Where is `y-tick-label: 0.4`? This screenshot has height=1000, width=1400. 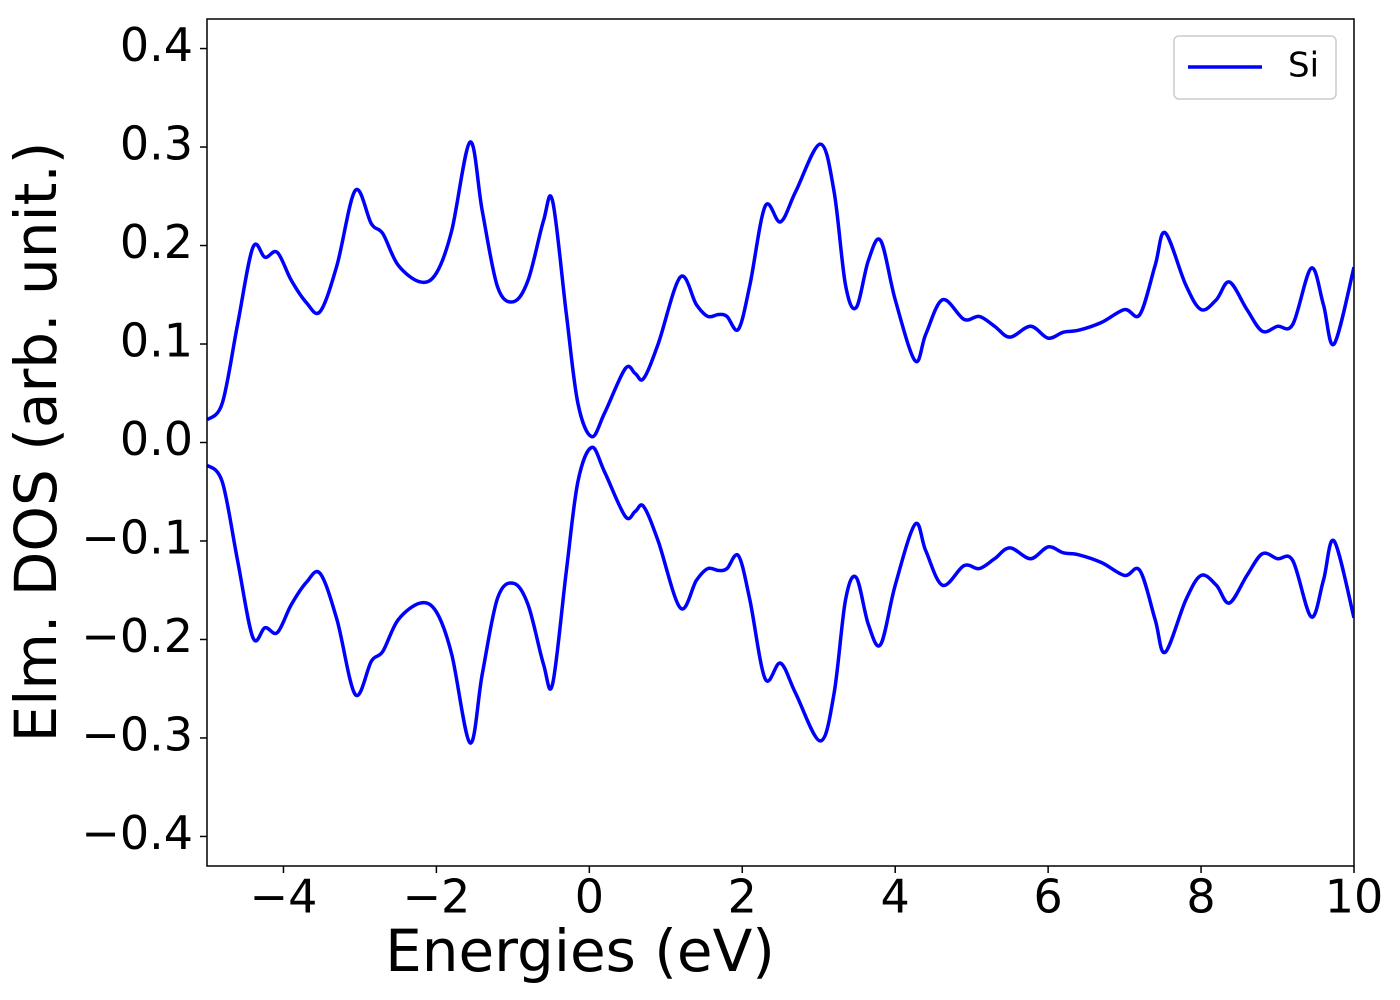
y-tick-label: 0.4 is located at coordinates (156, 45).